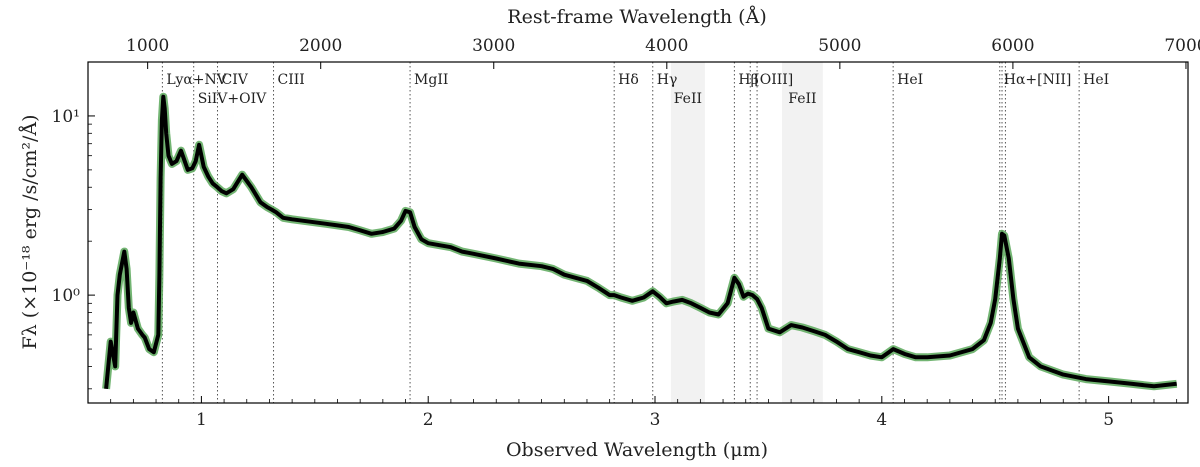 This screenshot has height=467, width=1200. What do you see at coordinates (628, 80) in the screenshot?
I see `line-label: Hδ` at bounding box center [628, 80].